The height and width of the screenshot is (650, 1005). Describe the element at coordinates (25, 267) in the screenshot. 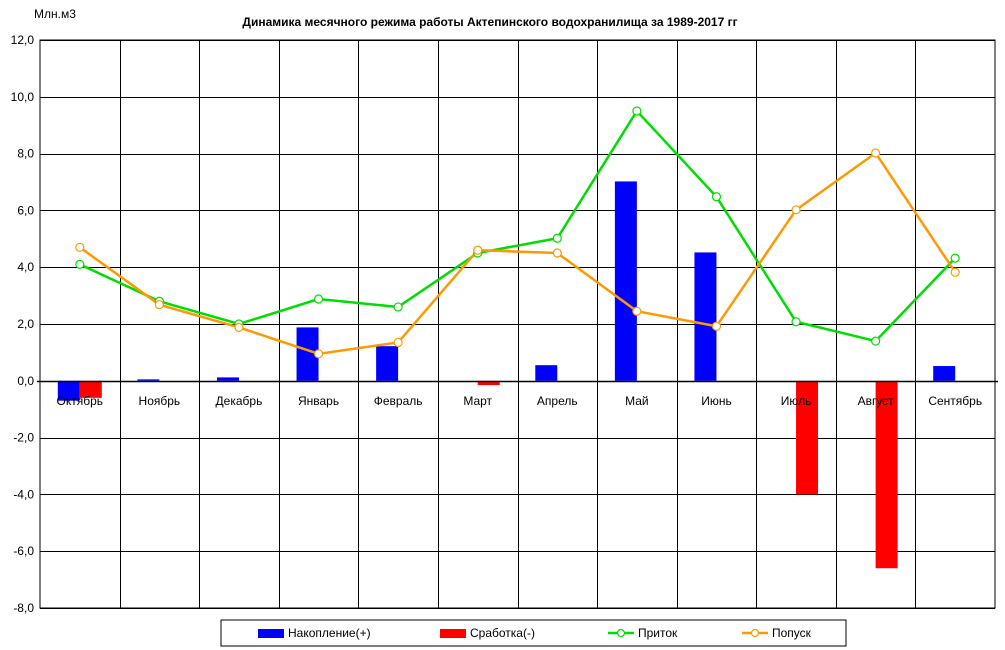

I see `y-tick-label: 4,0` at that location.